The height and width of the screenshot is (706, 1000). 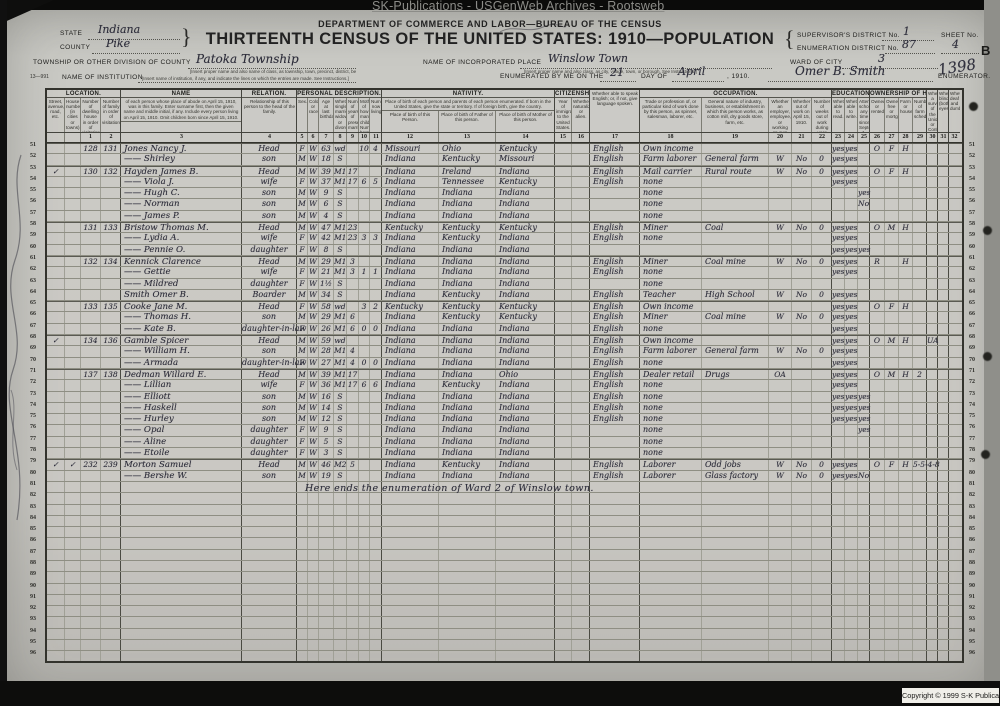 What do you see at coordinates (802, 216) in the screenshot?
I see `cell-ow` at bounding box center [802, 216].